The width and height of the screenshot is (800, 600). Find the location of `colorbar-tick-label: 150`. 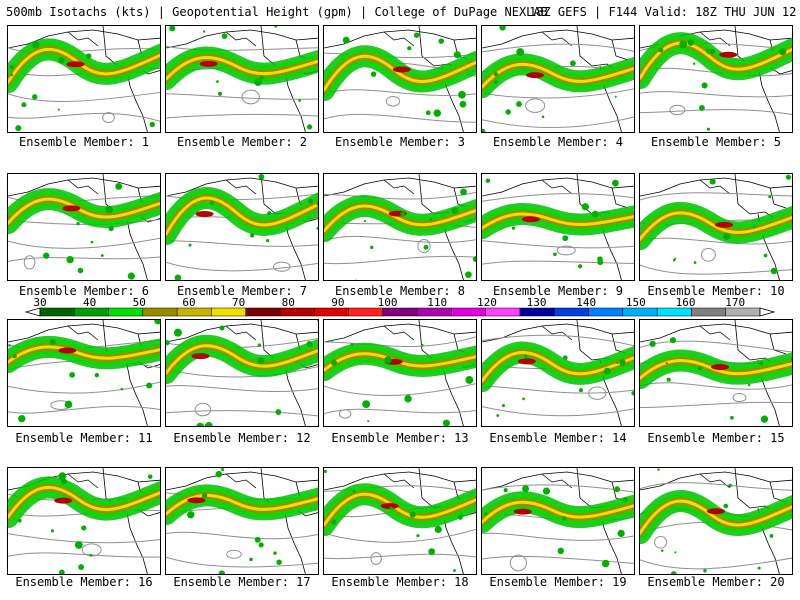

colorbar-tick-label: 150 is located at coordinates (636, 302).